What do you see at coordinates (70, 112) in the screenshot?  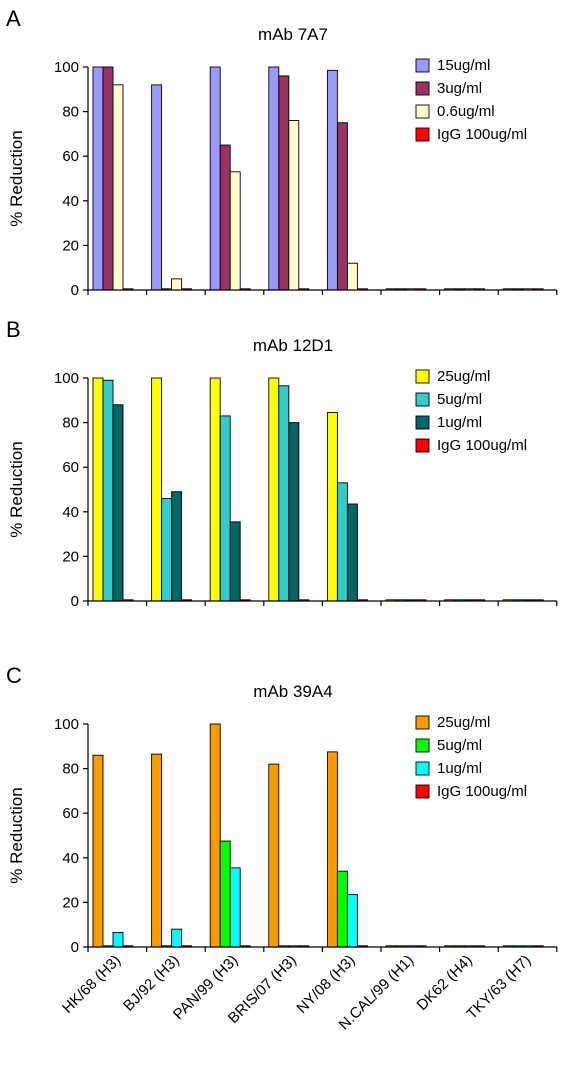 I see `chart-0-y-tick-label-4: 80` at bounding box center [70, 112].